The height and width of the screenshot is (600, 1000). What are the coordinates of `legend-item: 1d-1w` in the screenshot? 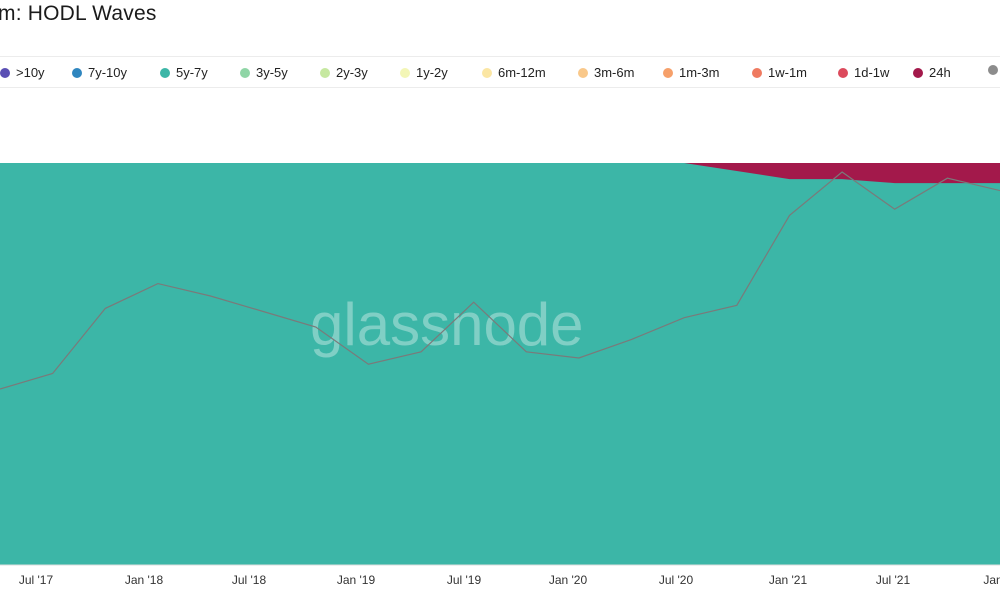 It's located at (863, 72).